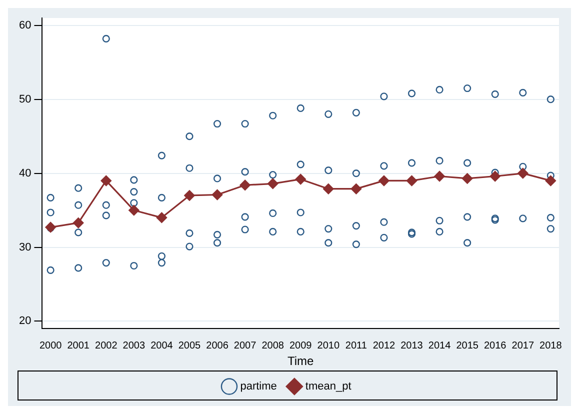 The image size is (579, 414). I want to click on x-tick-label: 2010, so click(328, 346).